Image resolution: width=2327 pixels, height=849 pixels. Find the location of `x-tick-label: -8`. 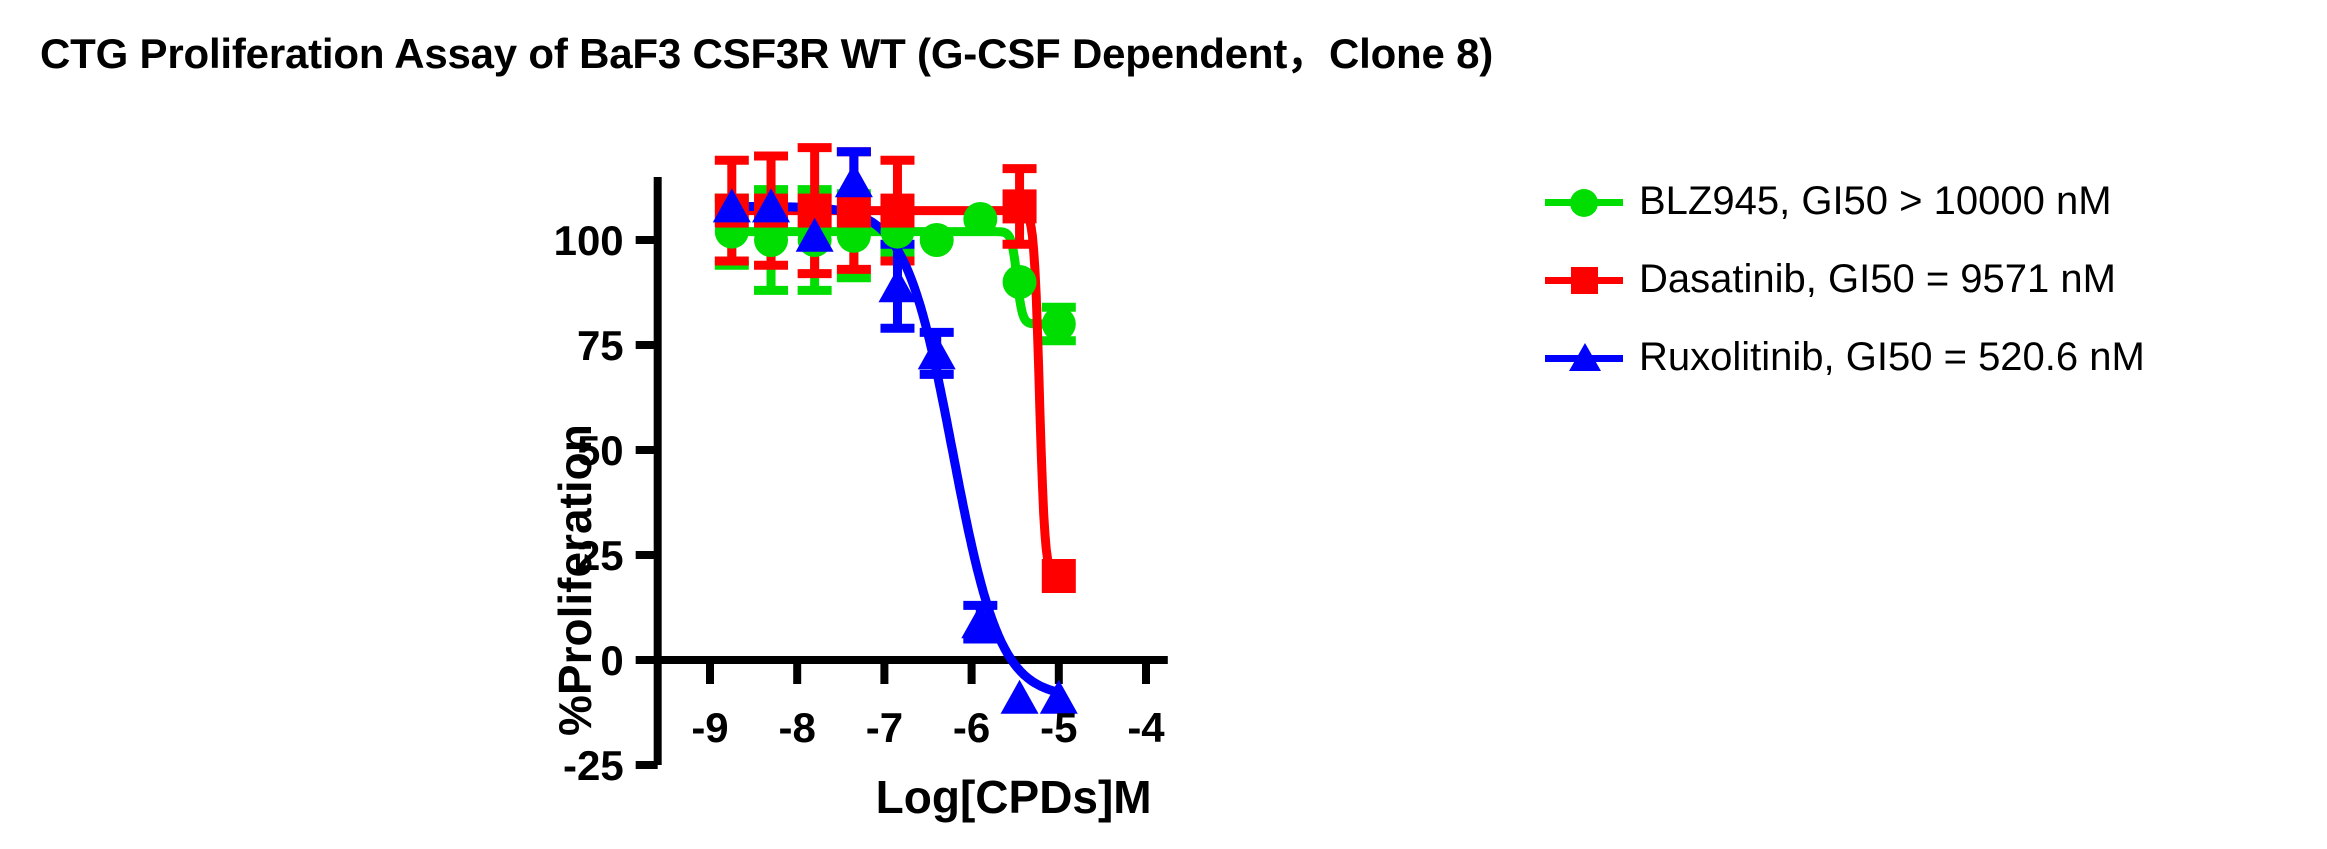

x-tick-label: -8 is located at coordinates (797, 727).